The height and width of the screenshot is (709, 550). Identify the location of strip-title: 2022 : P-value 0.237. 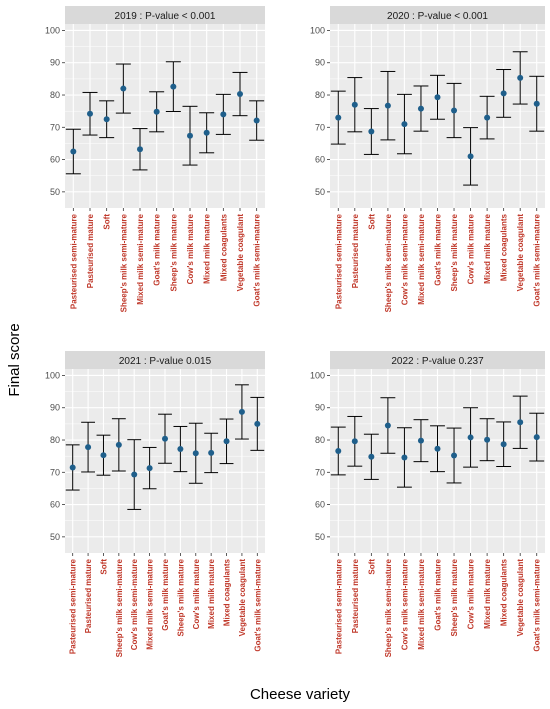
(437, 361).